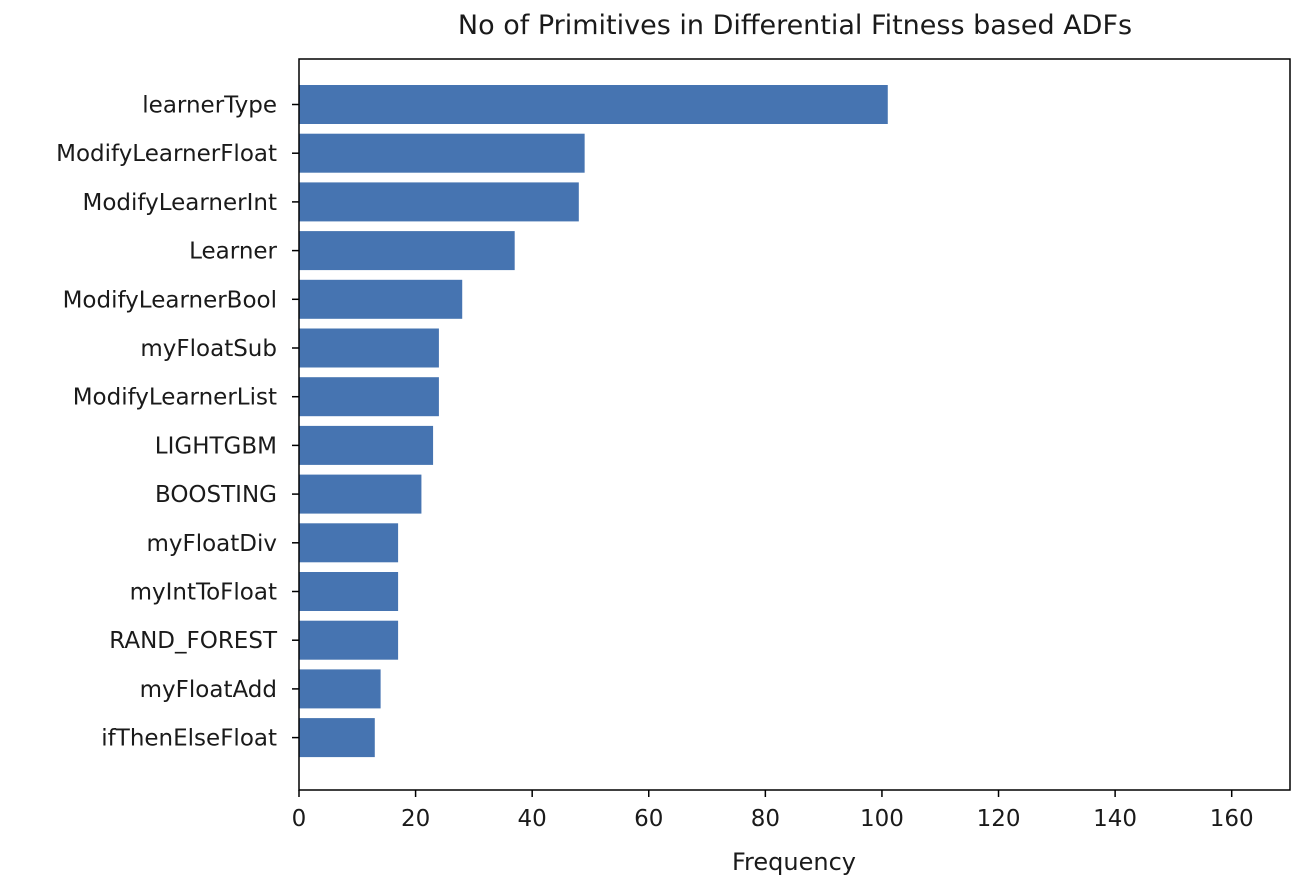  What do you see at coordinates (216, 446) in the screenshot?
I see `y-tick-label: LIGHTGBM` at bounding box center [216, 446].